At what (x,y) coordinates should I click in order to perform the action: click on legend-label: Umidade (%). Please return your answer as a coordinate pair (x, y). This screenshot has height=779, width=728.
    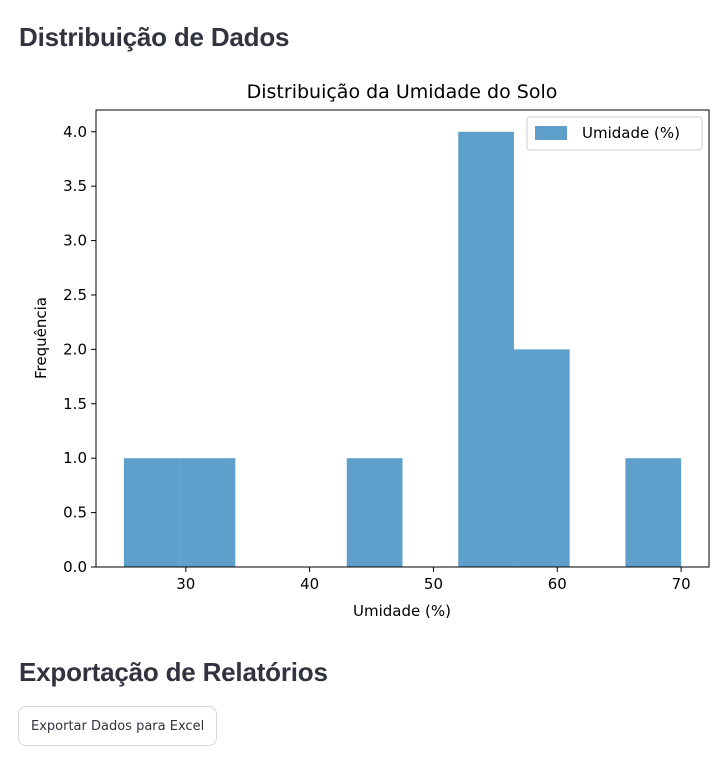
    Looking at the image, I should click on (631, 133).